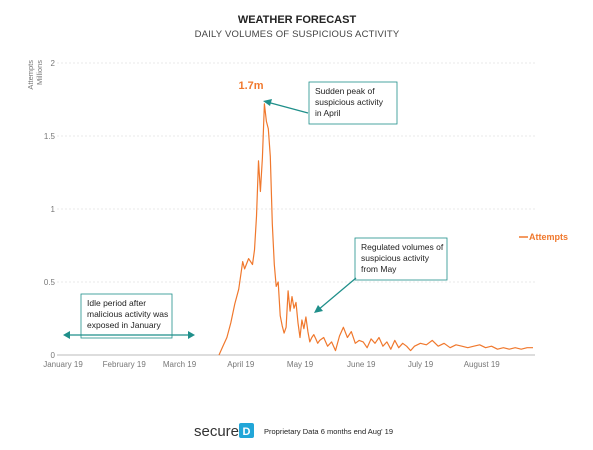  Describe the element at coordinates (30, 75) in the screenshot. I see `y-axis-label: Attempts` at that location.